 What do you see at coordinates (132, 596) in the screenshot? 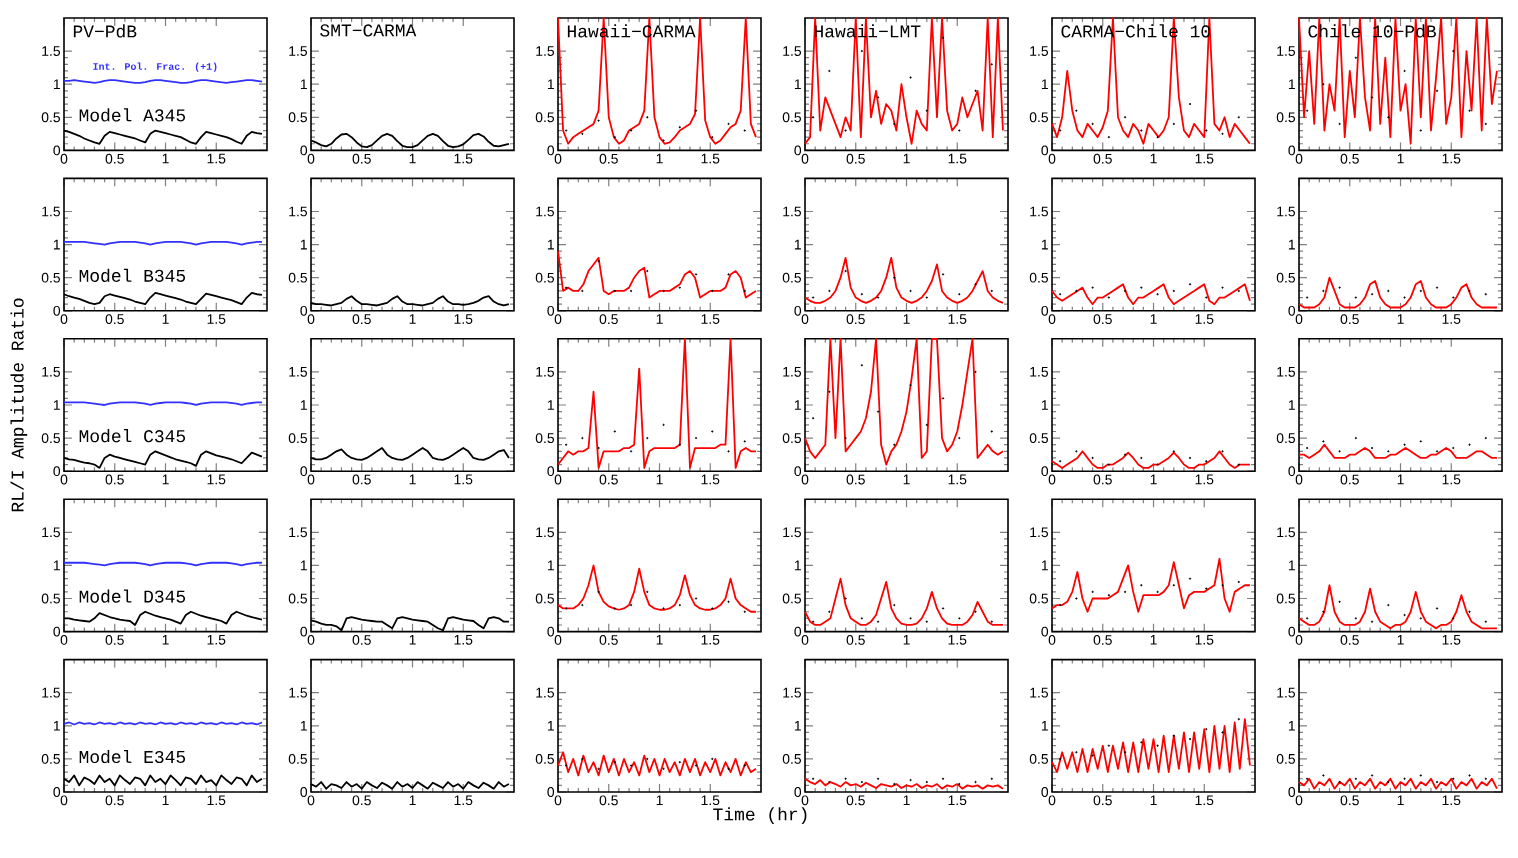
I see `annotation: Model D345` at bounding box center [132, 596].